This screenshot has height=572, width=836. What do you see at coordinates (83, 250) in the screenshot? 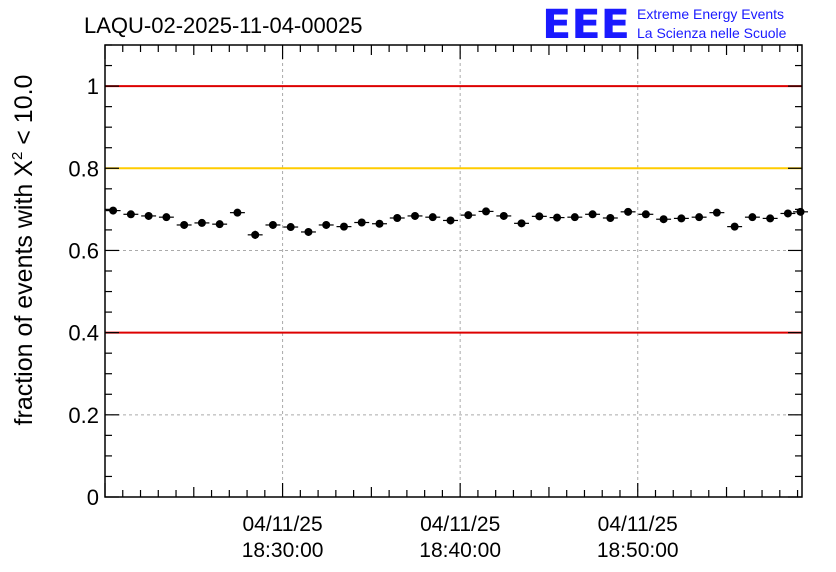
I see `y-tick-label: 0.6` at bounding box center [83, 250].